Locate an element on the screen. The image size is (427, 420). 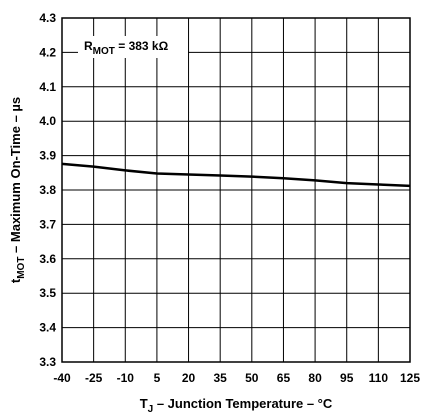
x-tick-label: -10 is located at coordinates (126, 378).